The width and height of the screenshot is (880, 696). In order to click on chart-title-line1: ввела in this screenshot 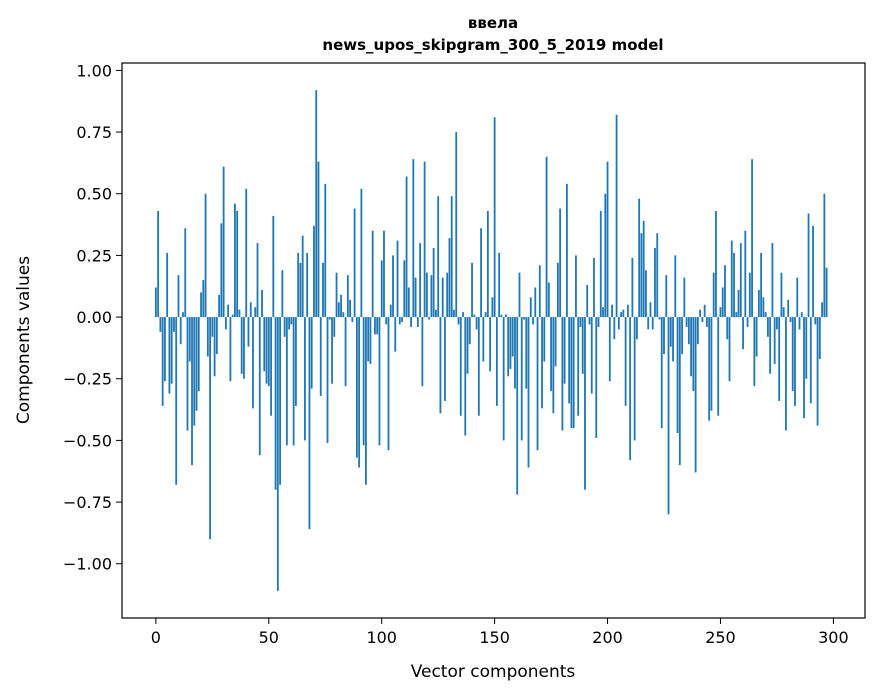, I will do `click(493, 23)`.